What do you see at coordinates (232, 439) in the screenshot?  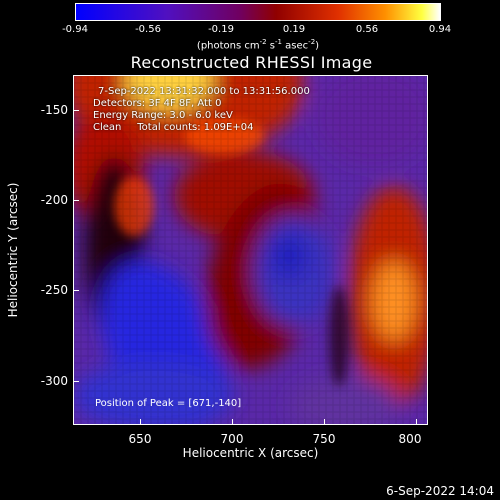 I see `x-tick: 700` at bounding box center [232, 439].